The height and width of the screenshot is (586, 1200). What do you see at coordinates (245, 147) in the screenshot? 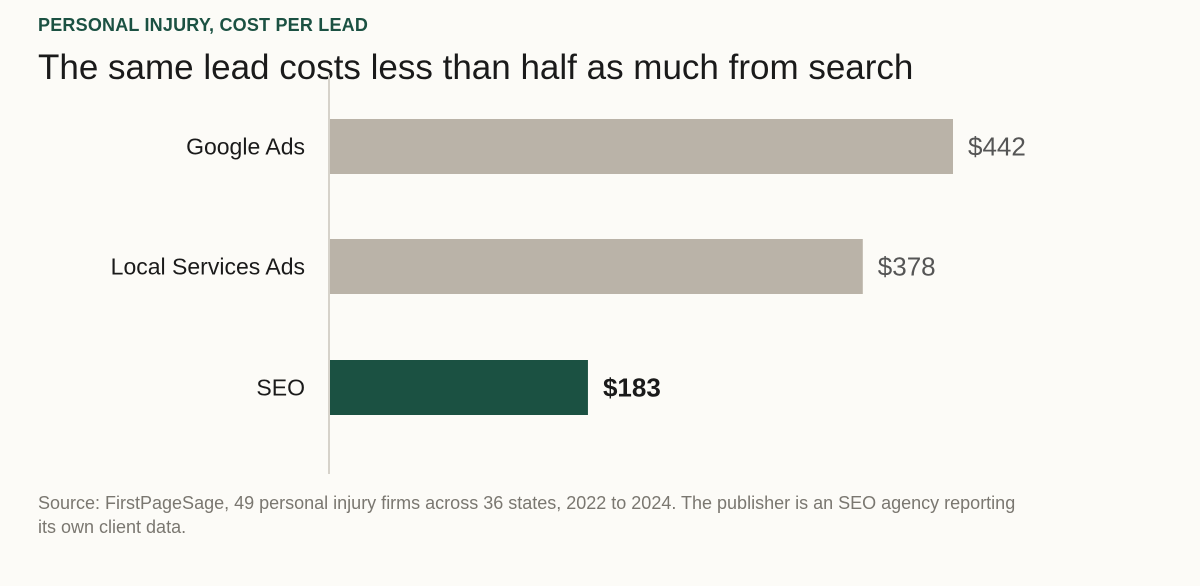
I see `category-label: Google Ads` at bounding box center [245, 147].